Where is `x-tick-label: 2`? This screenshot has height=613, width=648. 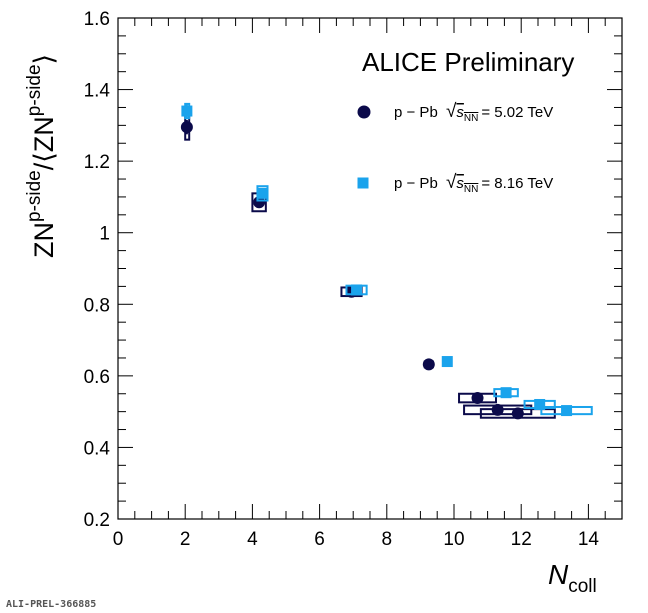 x-tick-label: 2 is located at coordinates (185, 539).